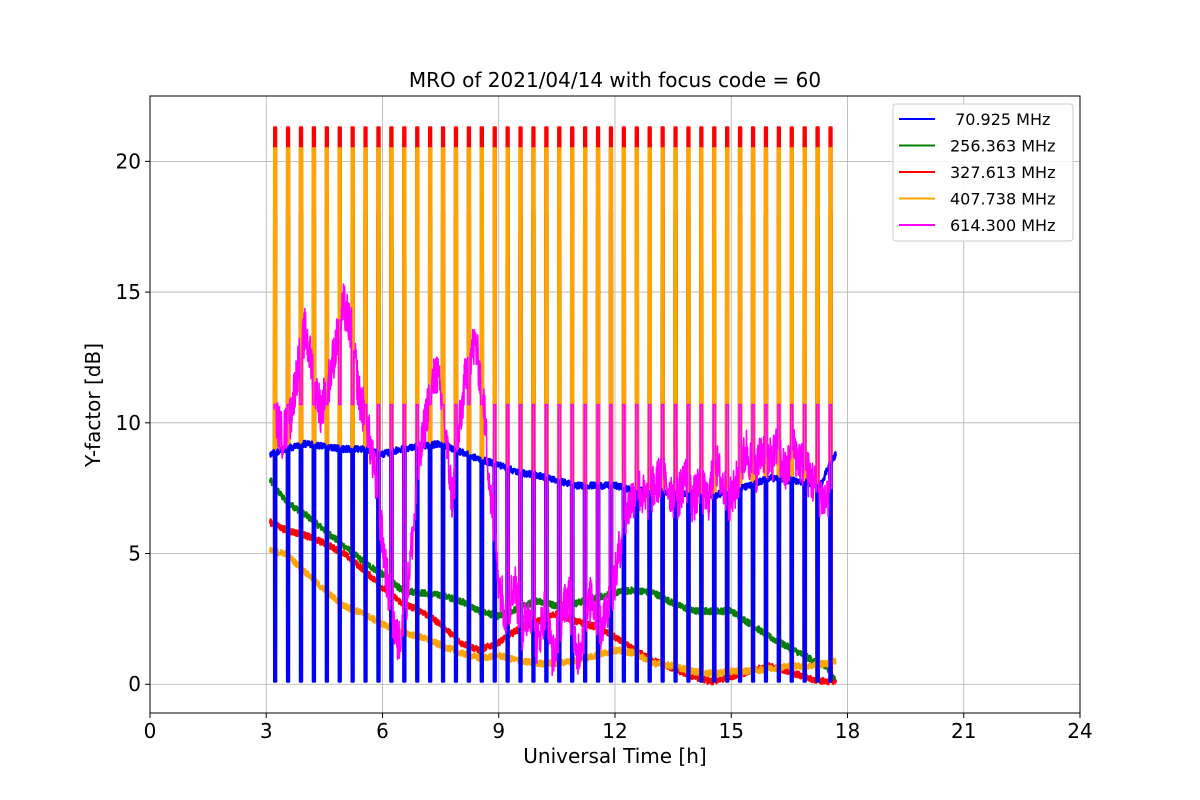  I want to click on chart-title: MRO of 2021/04/14 with focus code = 60, so click(615, 80).